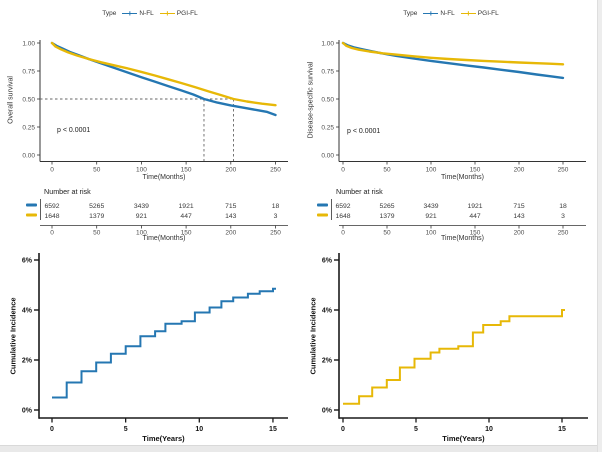  I want to click on y-tick-label: 0.25, so click(327, 127).